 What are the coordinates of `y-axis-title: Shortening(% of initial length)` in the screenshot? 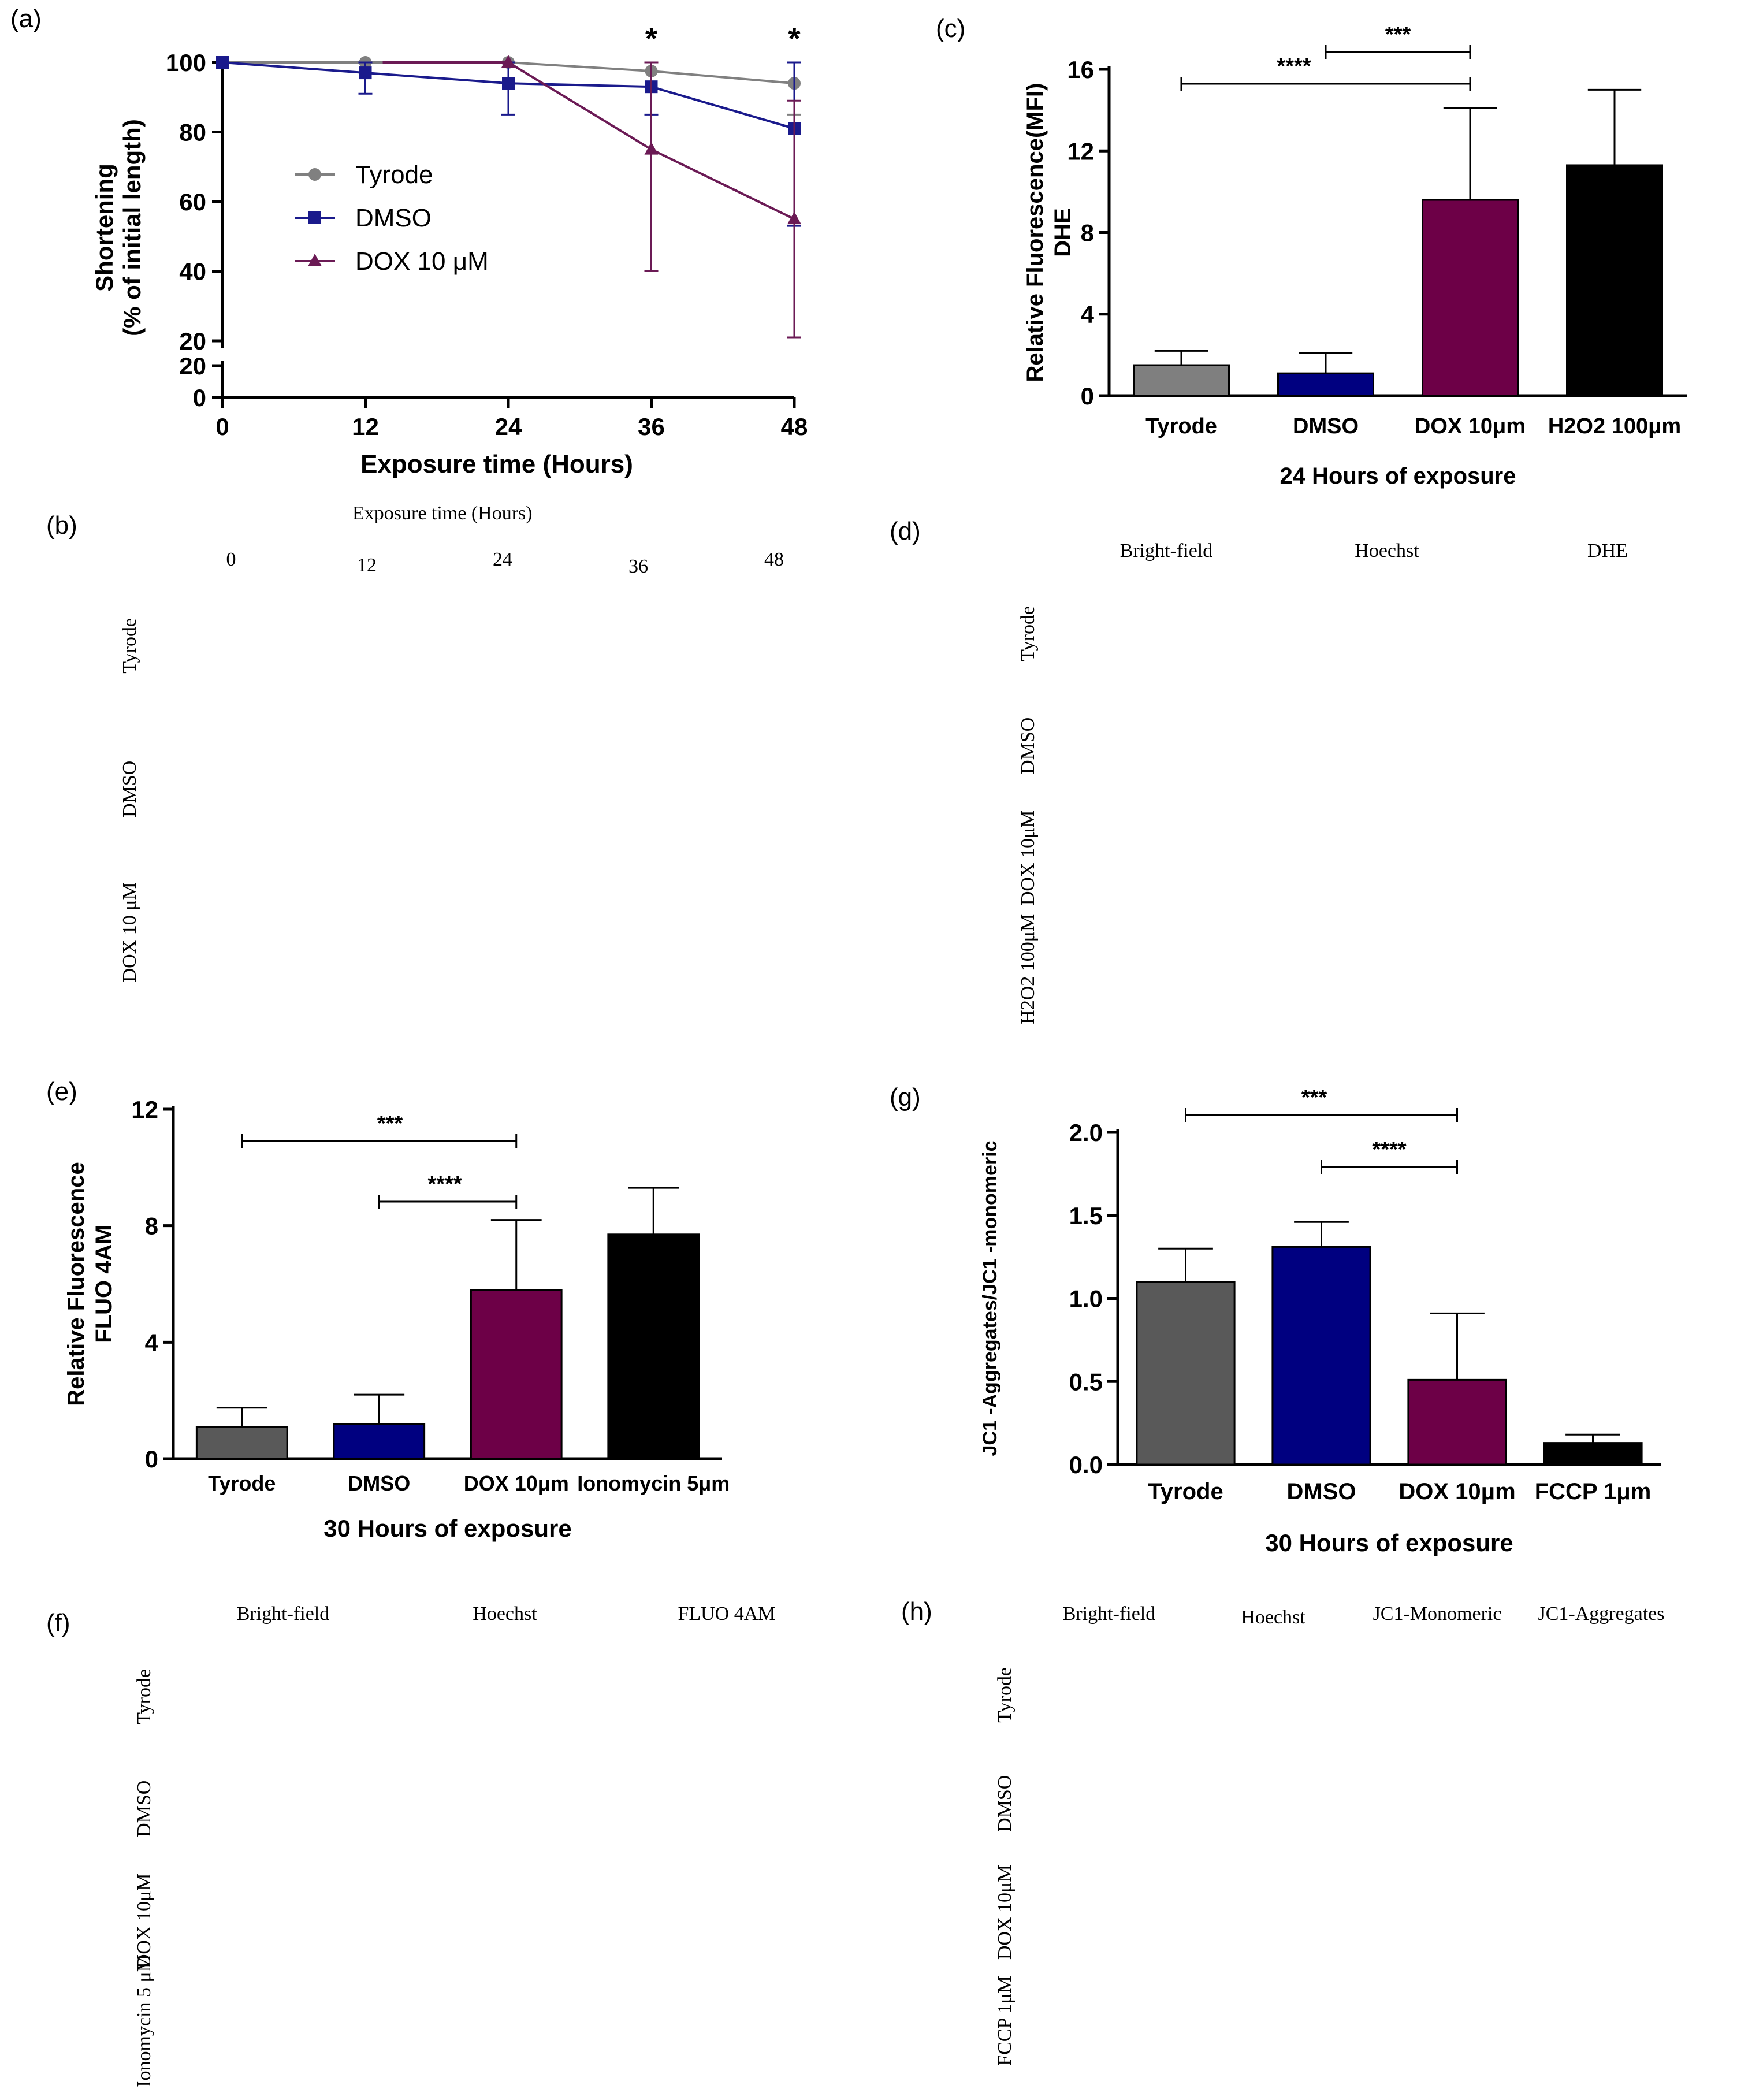 It's located at (118, 228).